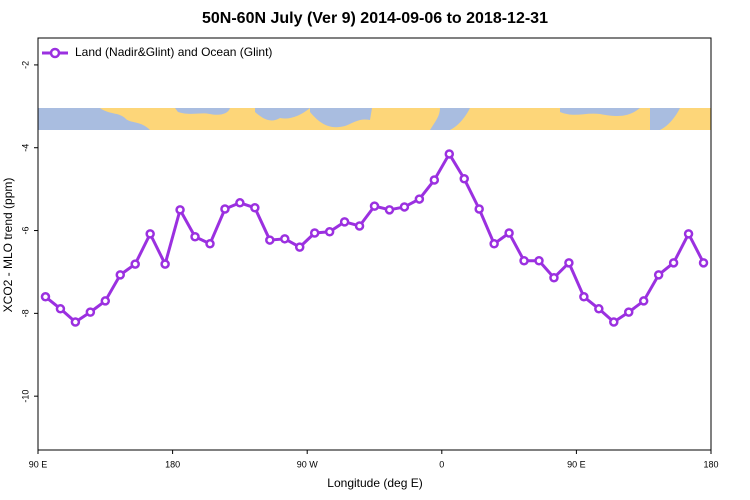 This screenshot has height=500, width=750. Describe the element at coordinates (25, 396) in the screenshot. I see `y-tick-label: -10` at that location.